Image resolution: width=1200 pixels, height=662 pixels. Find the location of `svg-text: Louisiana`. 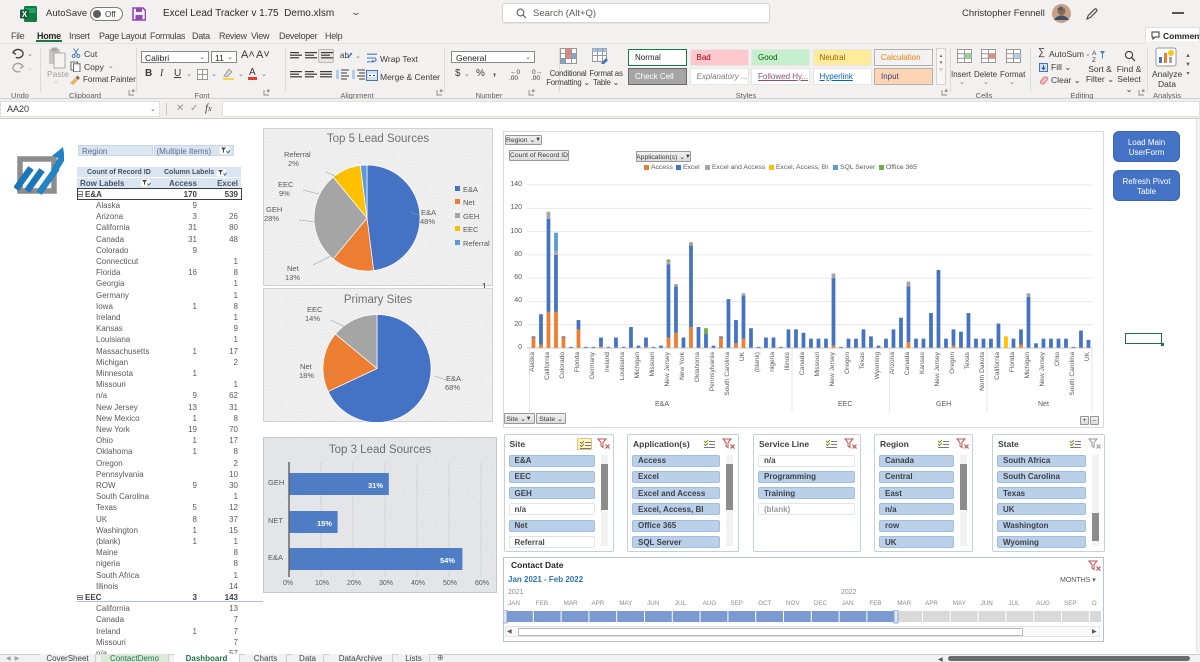

svg-text: Louisiana is located at coordinates (622, 366).